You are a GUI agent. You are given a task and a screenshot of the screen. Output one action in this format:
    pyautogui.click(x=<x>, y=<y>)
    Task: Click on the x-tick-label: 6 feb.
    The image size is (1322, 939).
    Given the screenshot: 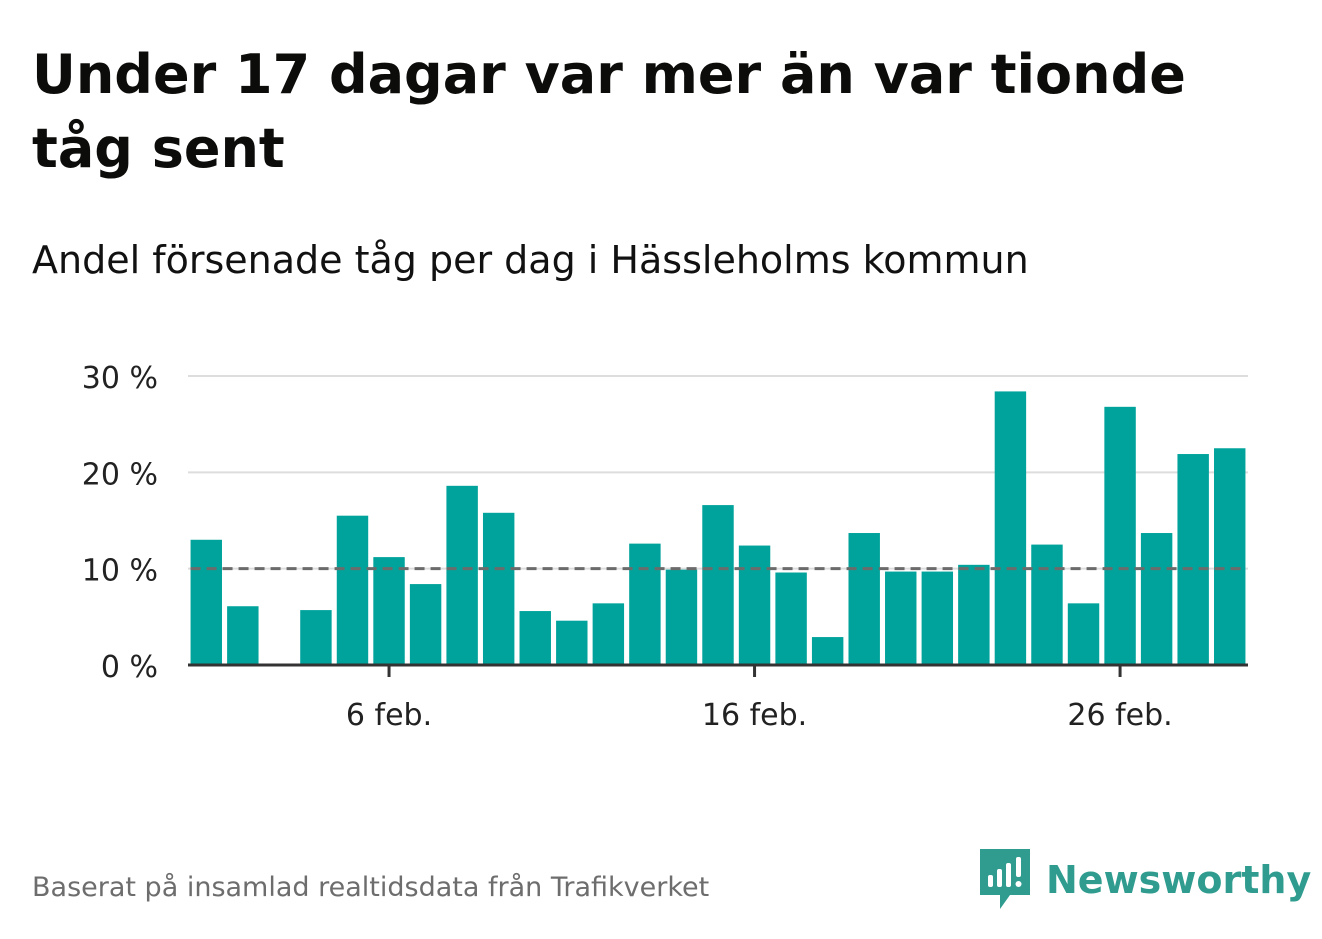 What is the action you would take?
    pyautogui.click(x=389, y=715)
    